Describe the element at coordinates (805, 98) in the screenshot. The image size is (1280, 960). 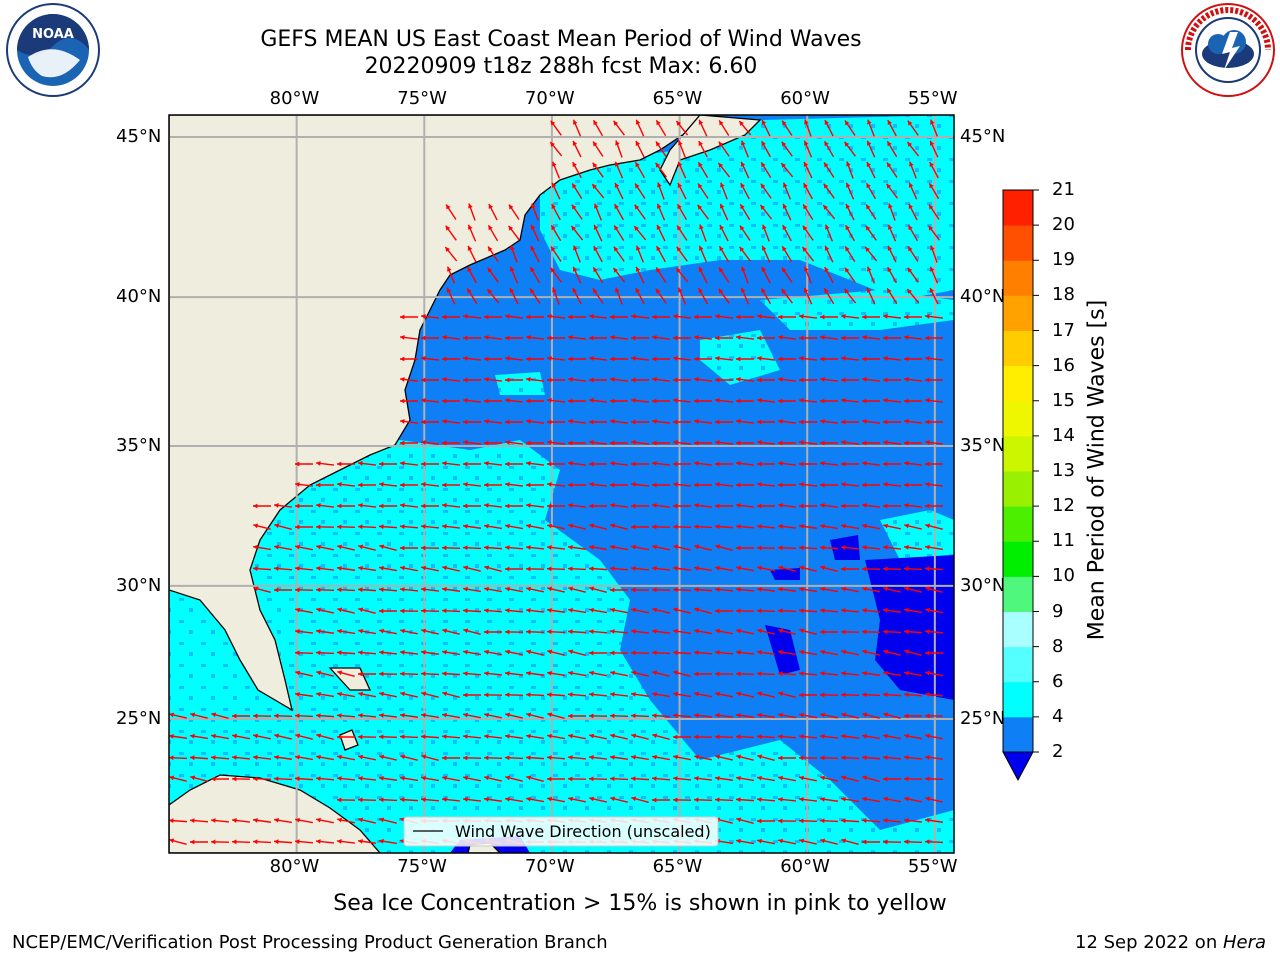
I see `lon-tick-label-top: 60°W` at that location.